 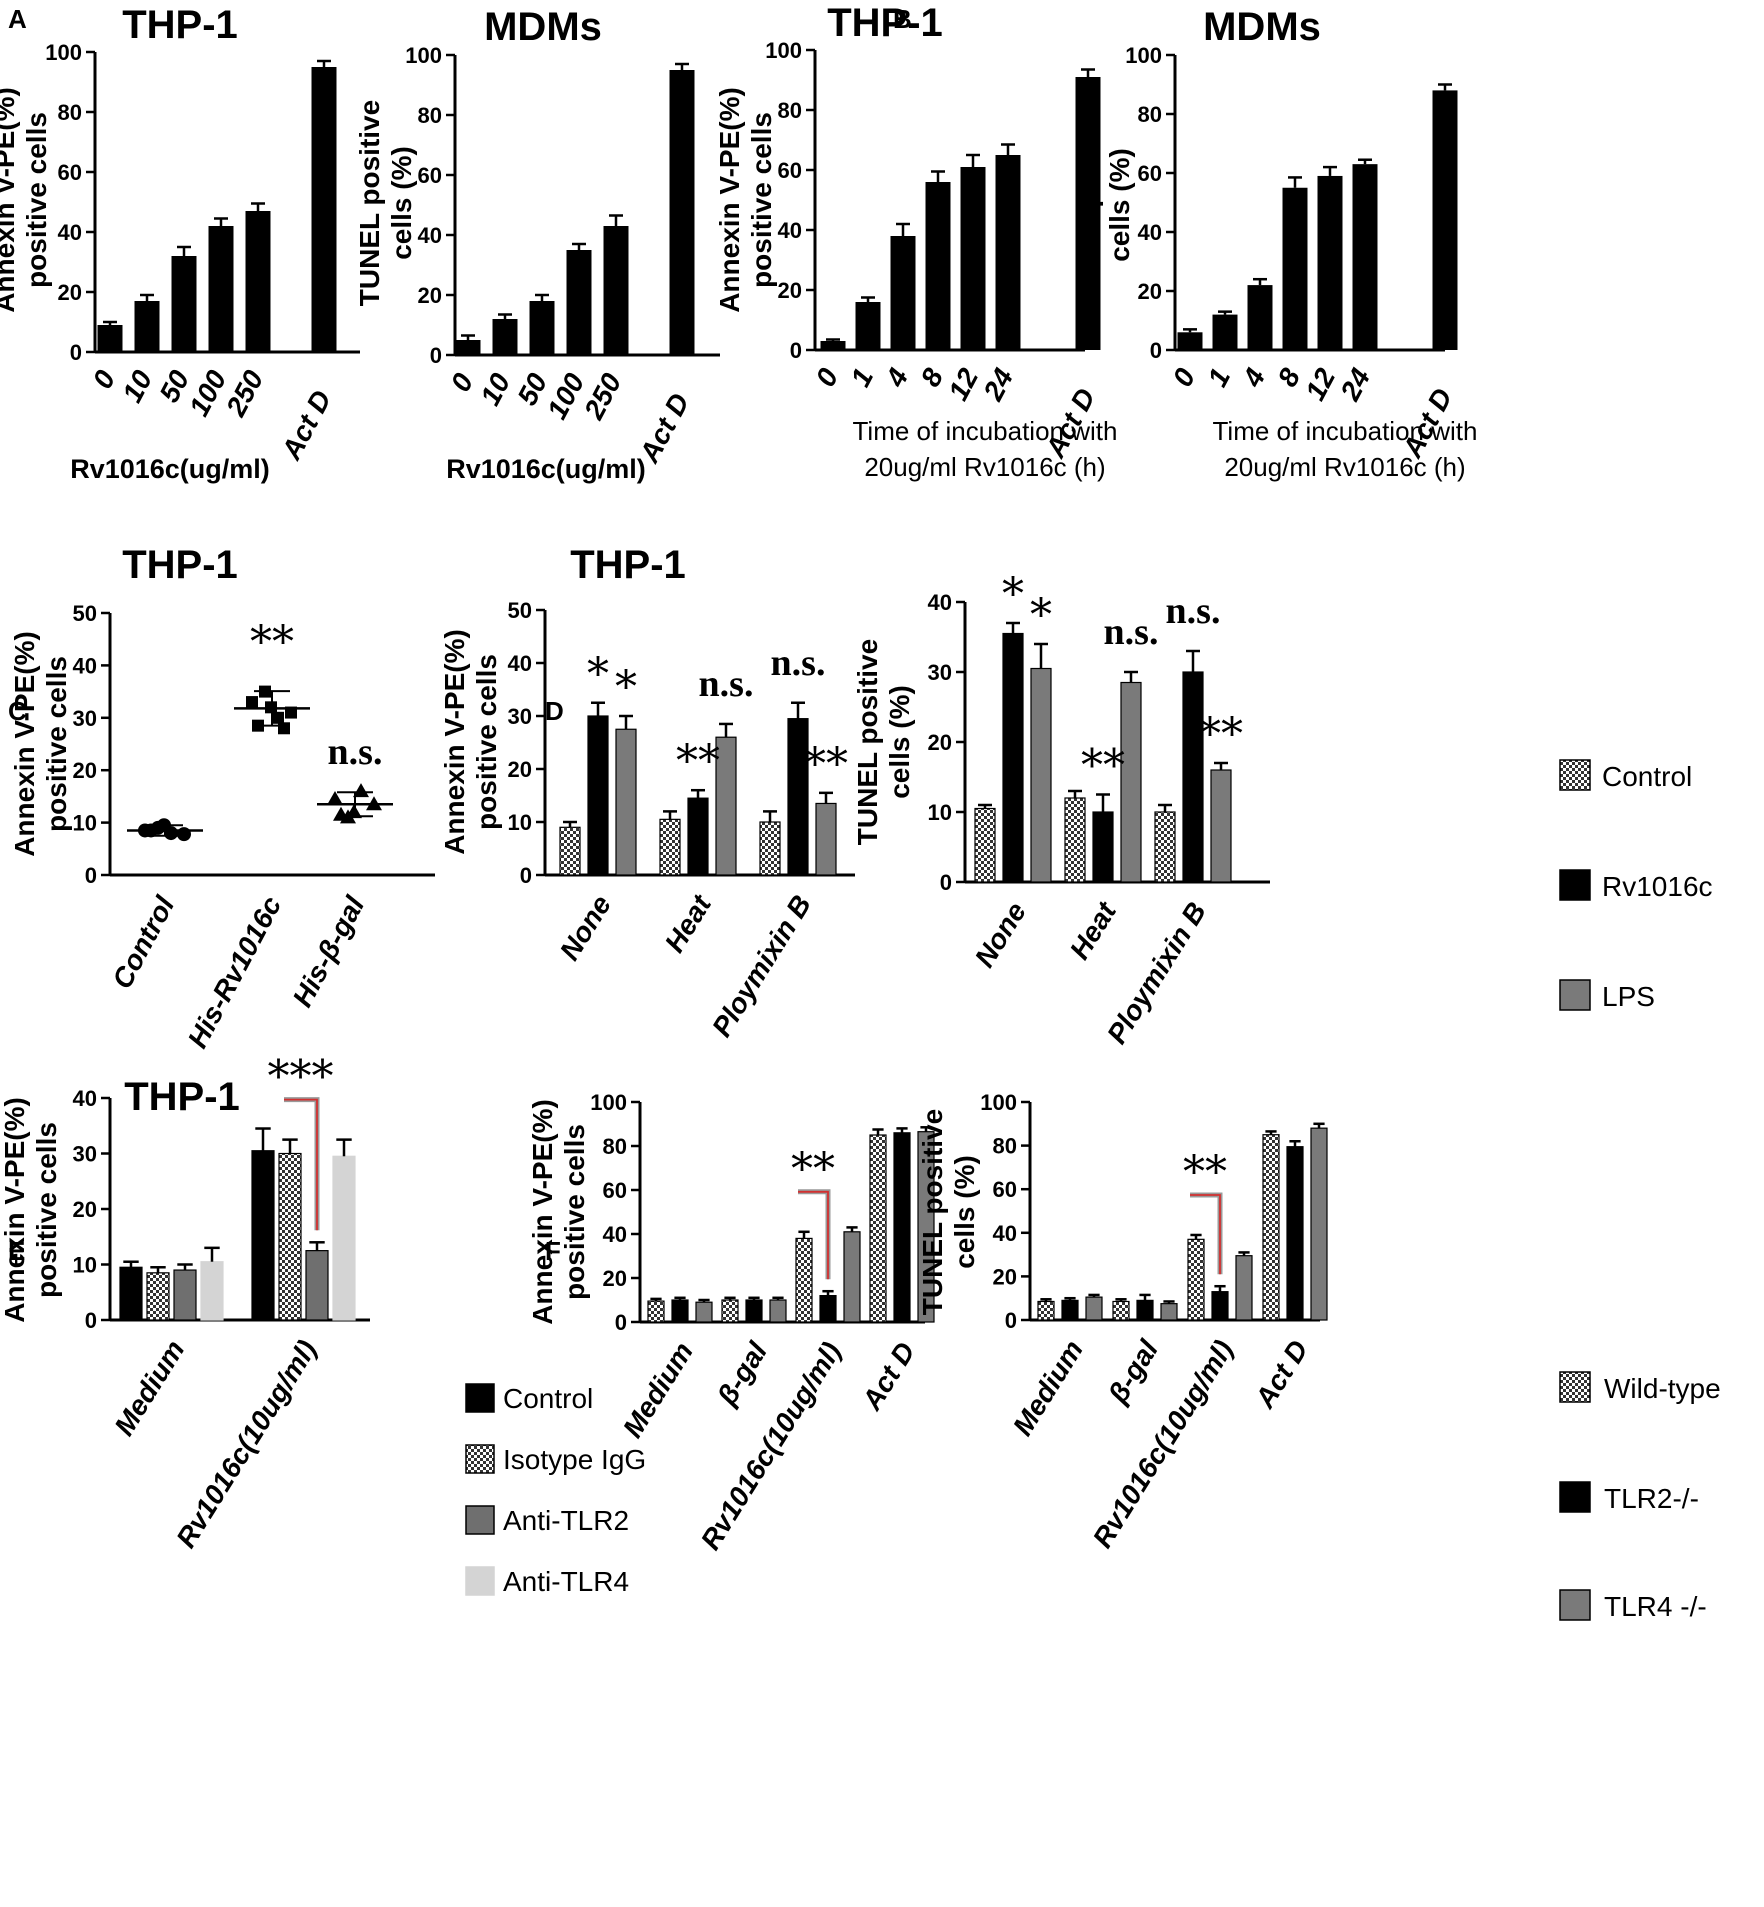 I want to click on x-tick-label-10: 10, so click(x=495, y=389).